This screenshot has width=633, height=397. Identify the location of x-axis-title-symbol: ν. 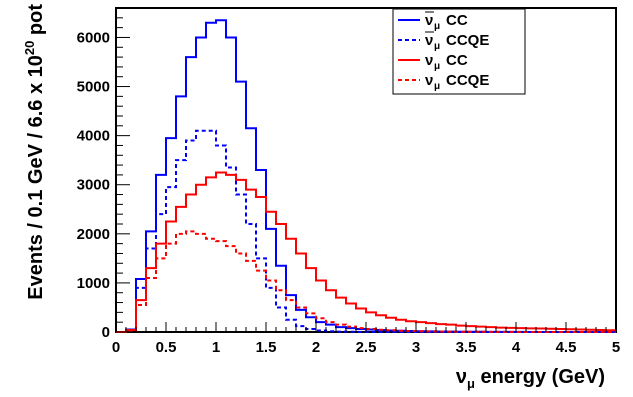
(461, 377).